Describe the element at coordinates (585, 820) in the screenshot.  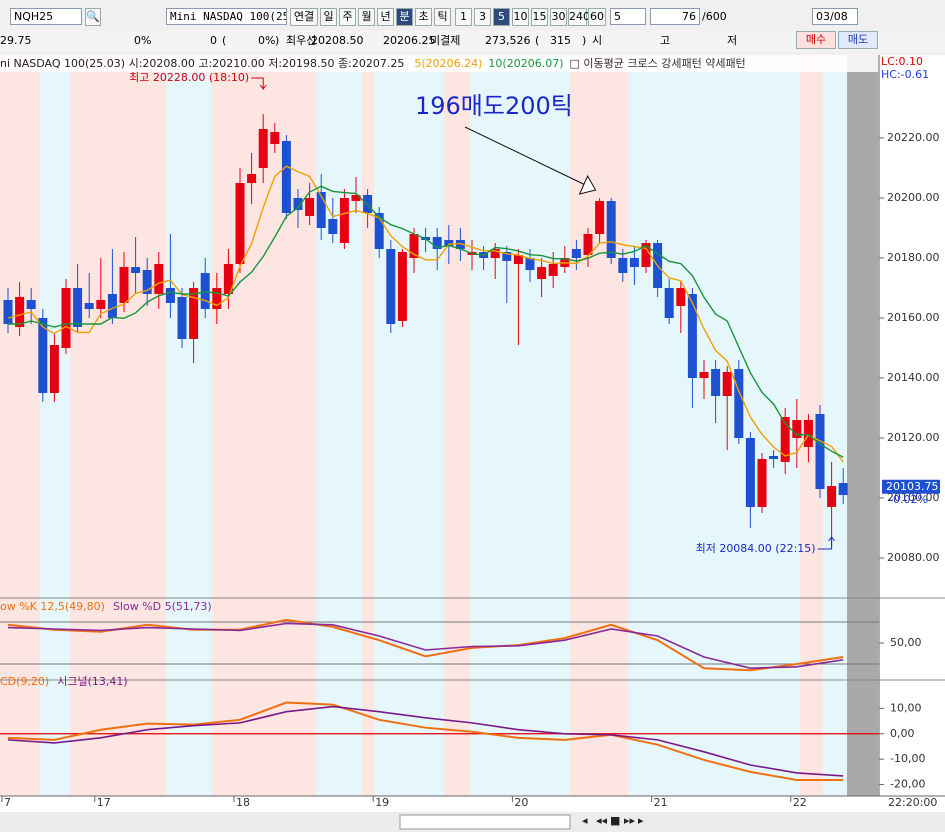
I see `nav-button: ◂` at that location.